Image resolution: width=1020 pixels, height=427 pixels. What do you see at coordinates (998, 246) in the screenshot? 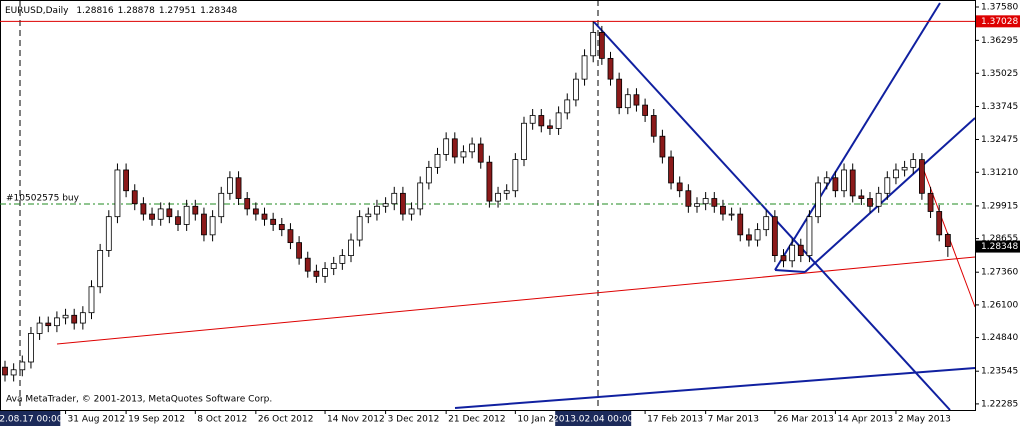
I see `current-price-box` at bounding box center [998, 246].